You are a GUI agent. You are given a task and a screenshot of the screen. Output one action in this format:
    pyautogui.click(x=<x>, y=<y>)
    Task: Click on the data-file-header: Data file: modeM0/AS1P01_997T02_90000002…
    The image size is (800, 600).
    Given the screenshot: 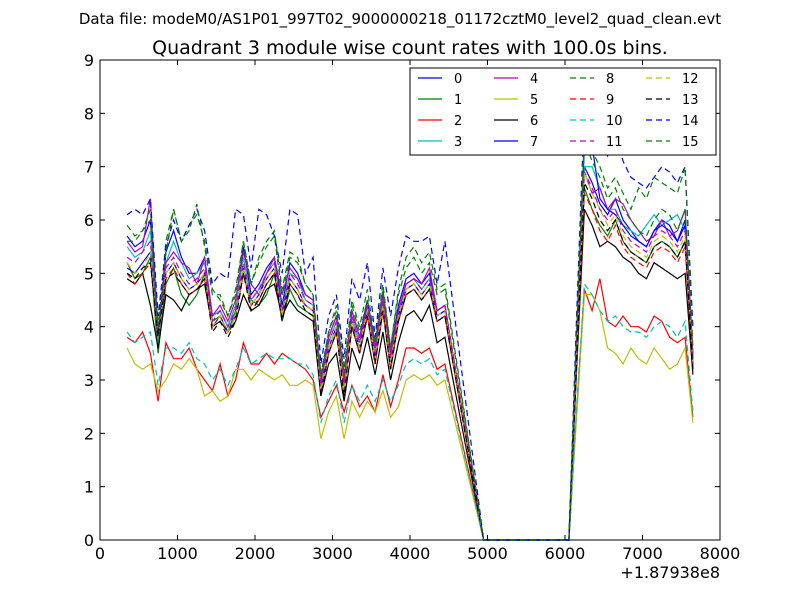 What is the action you would take?
    pyautogui.click(x=400, y=19)
    